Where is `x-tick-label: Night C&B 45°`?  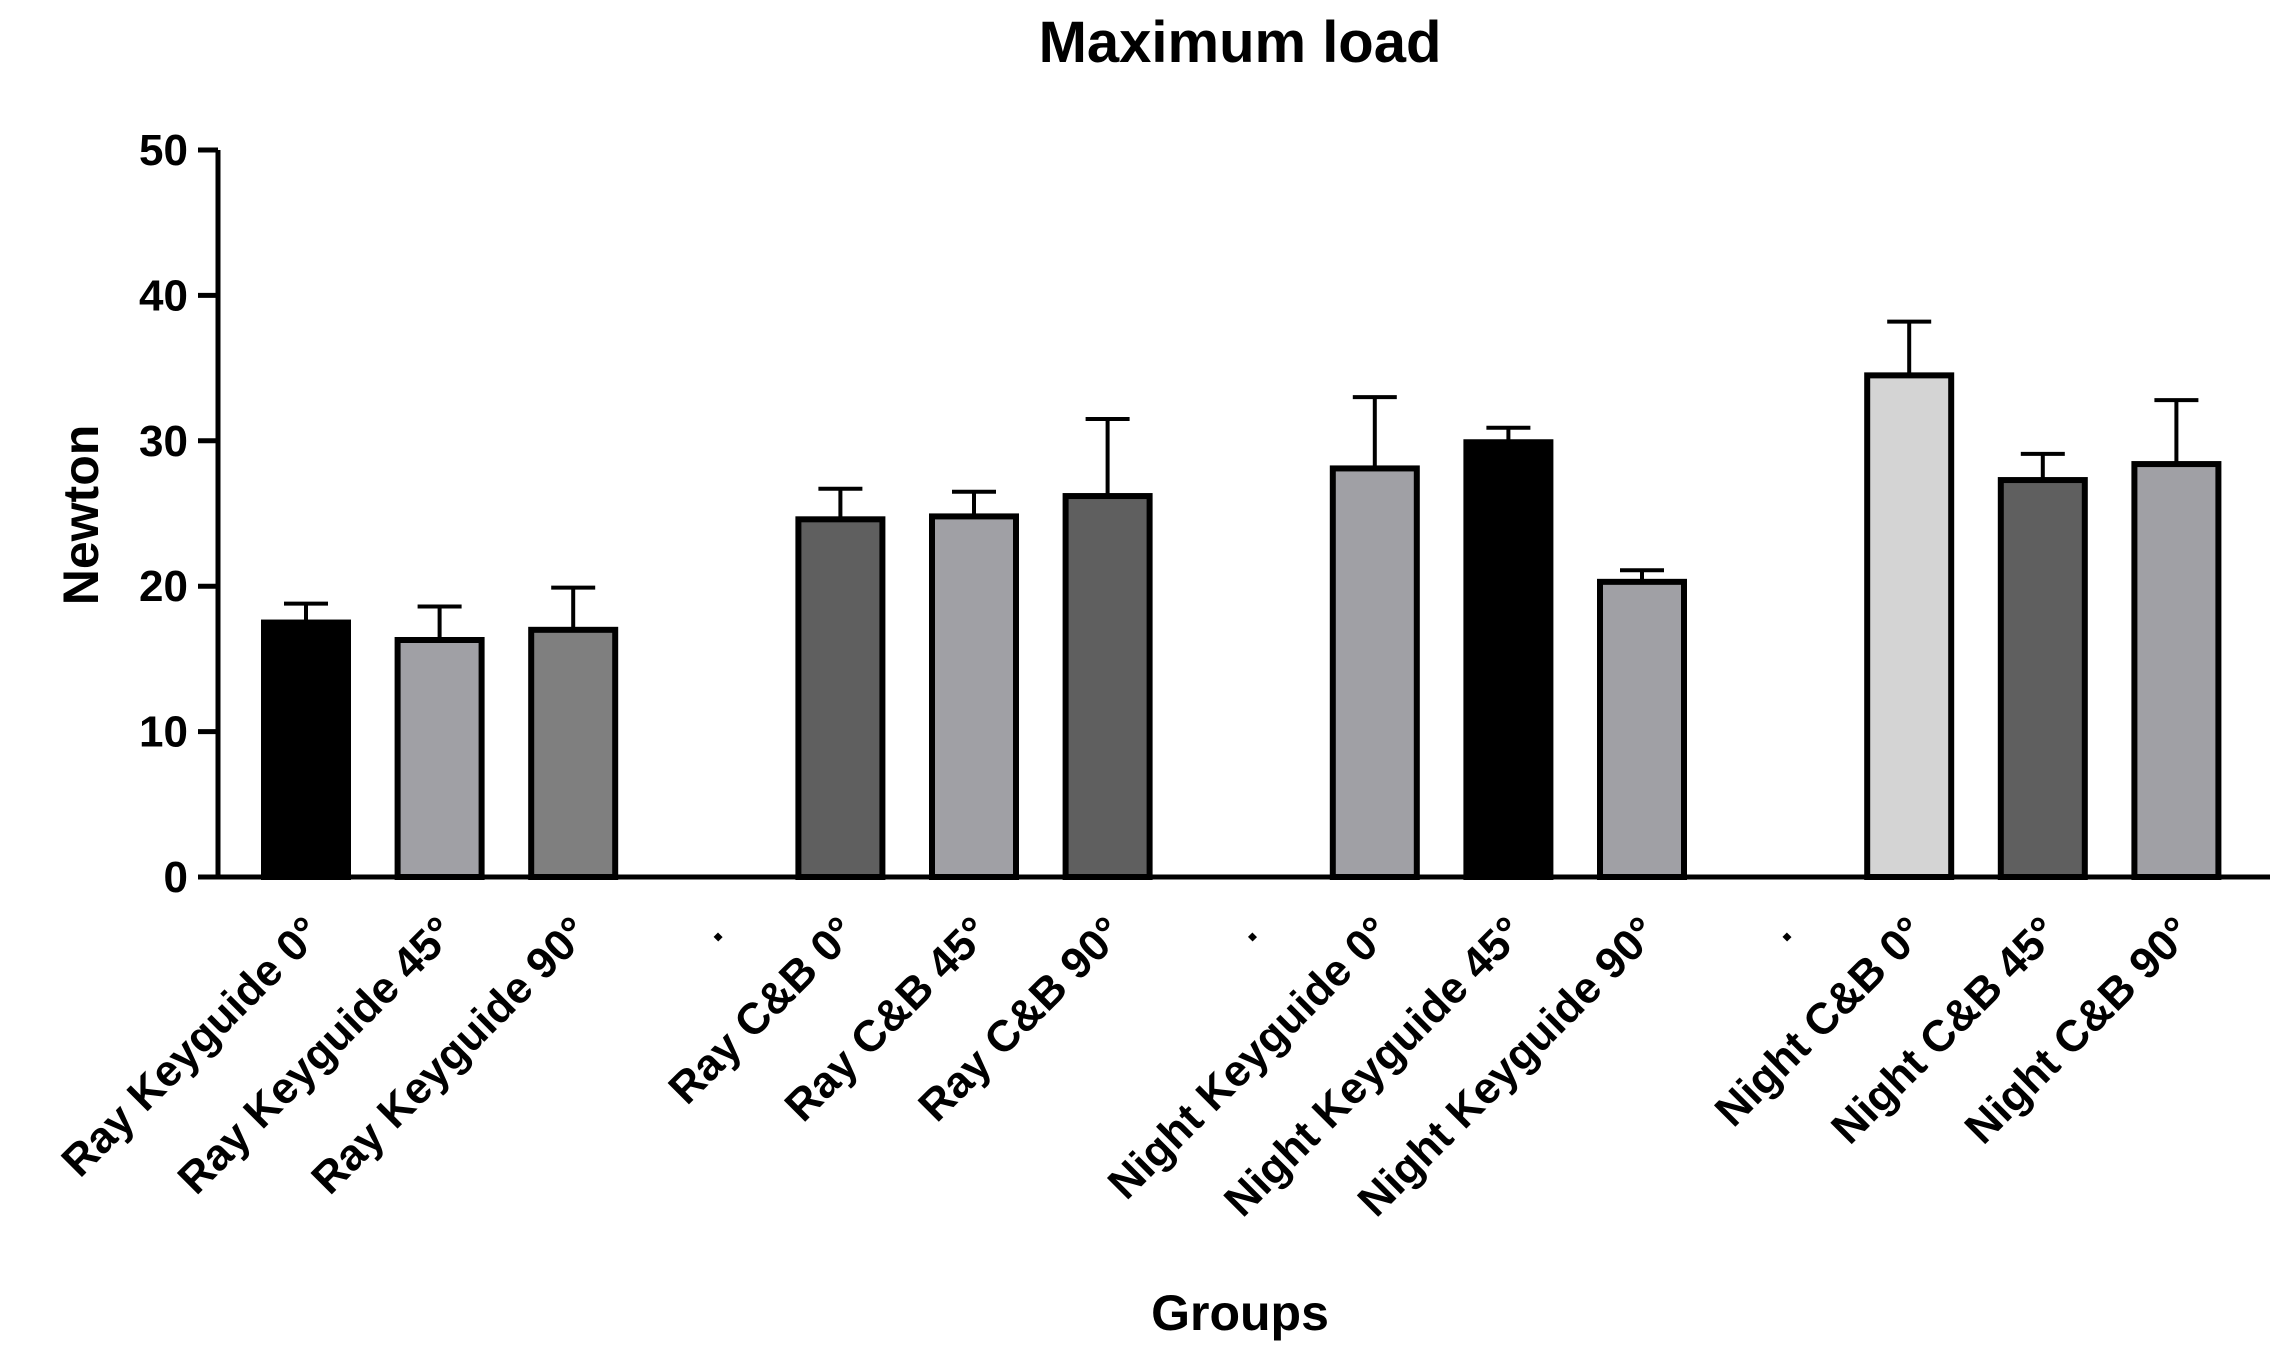
x-tick-label: Night C&B 45° is located at coordinates (1945, 1030).